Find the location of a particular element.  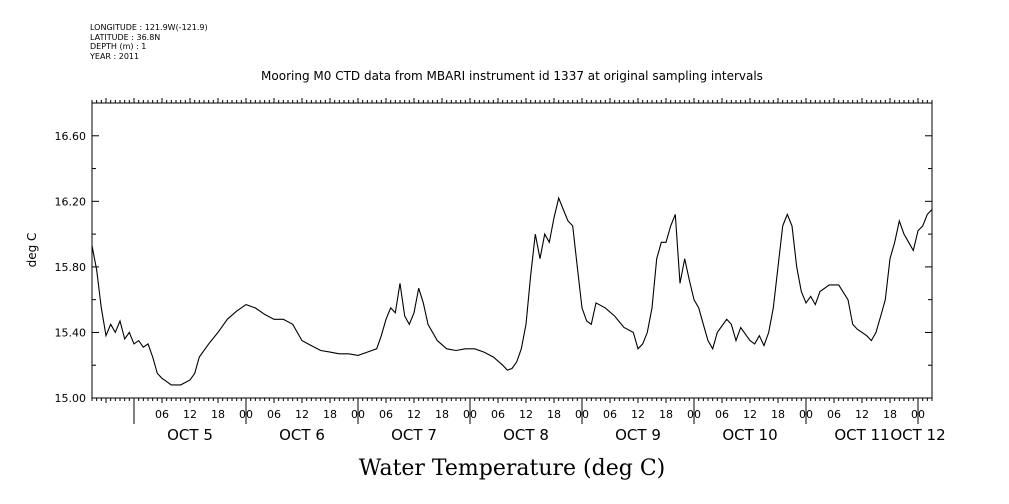

y-axis-label: deg C is located at coordinates (32, 250).